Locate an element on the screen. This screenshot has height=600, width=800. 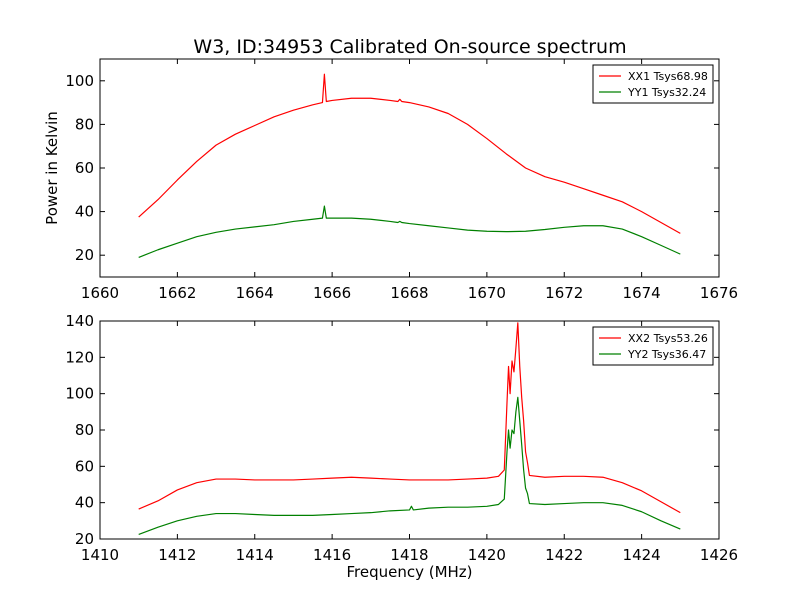
chart0-ylabel: Power in Kelvin is located at coordinates (52, 168).